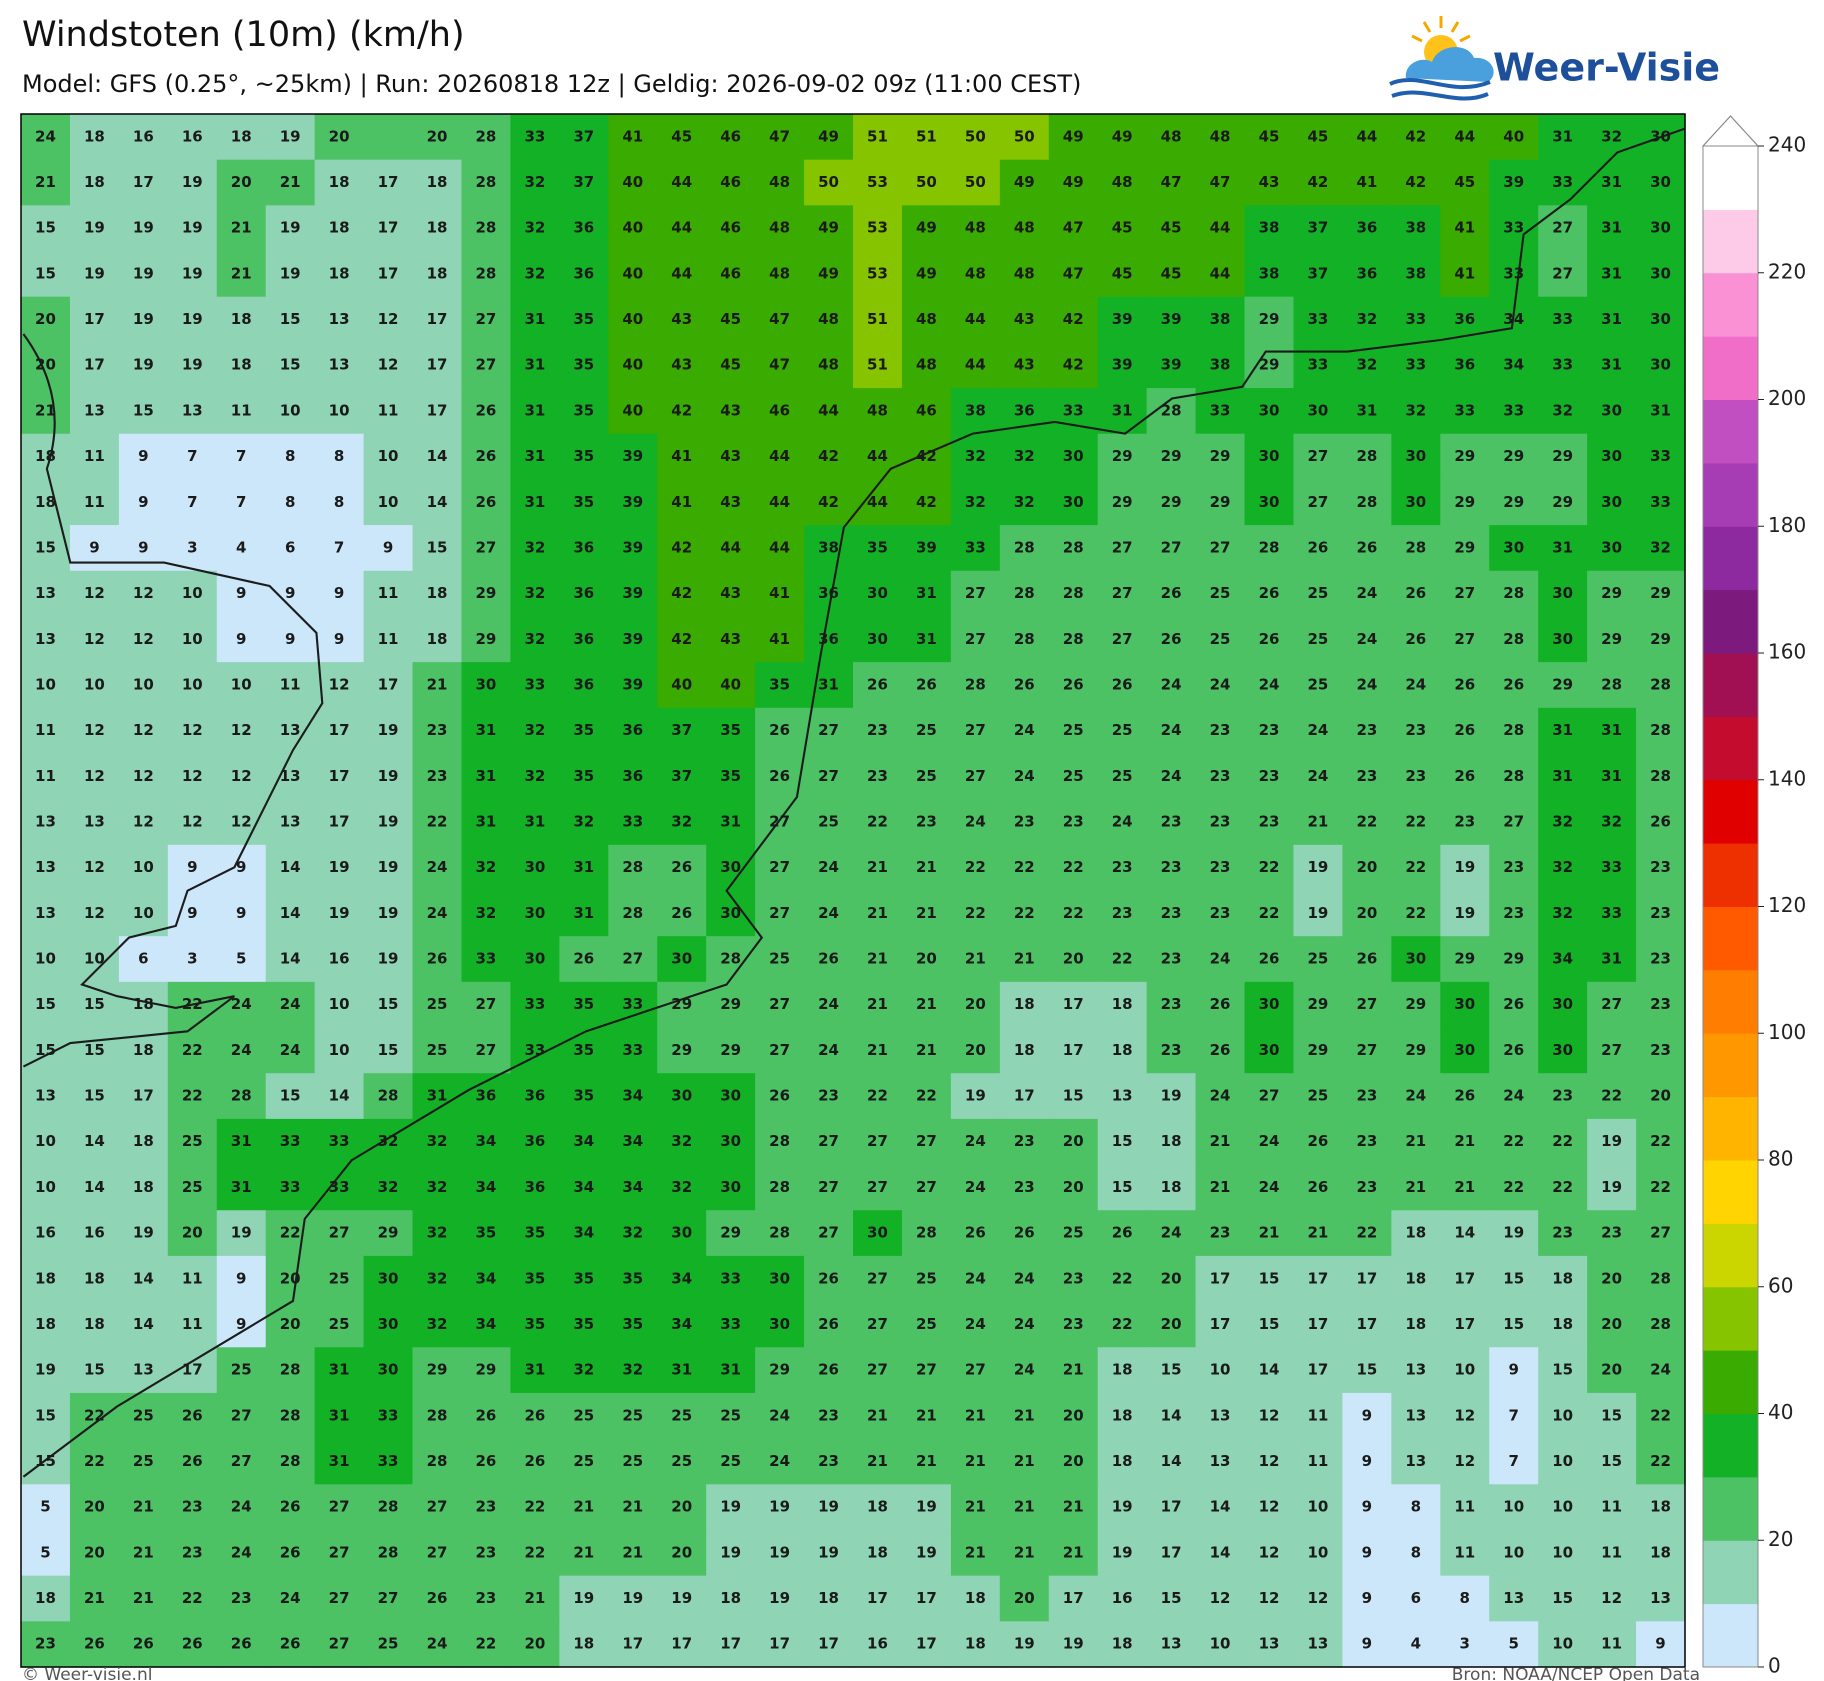 This screenshot has width=1824, height=1681. Describe the element at coordinates (1366, 639) in the screenshot. I see `wind-label: 24` at that location.